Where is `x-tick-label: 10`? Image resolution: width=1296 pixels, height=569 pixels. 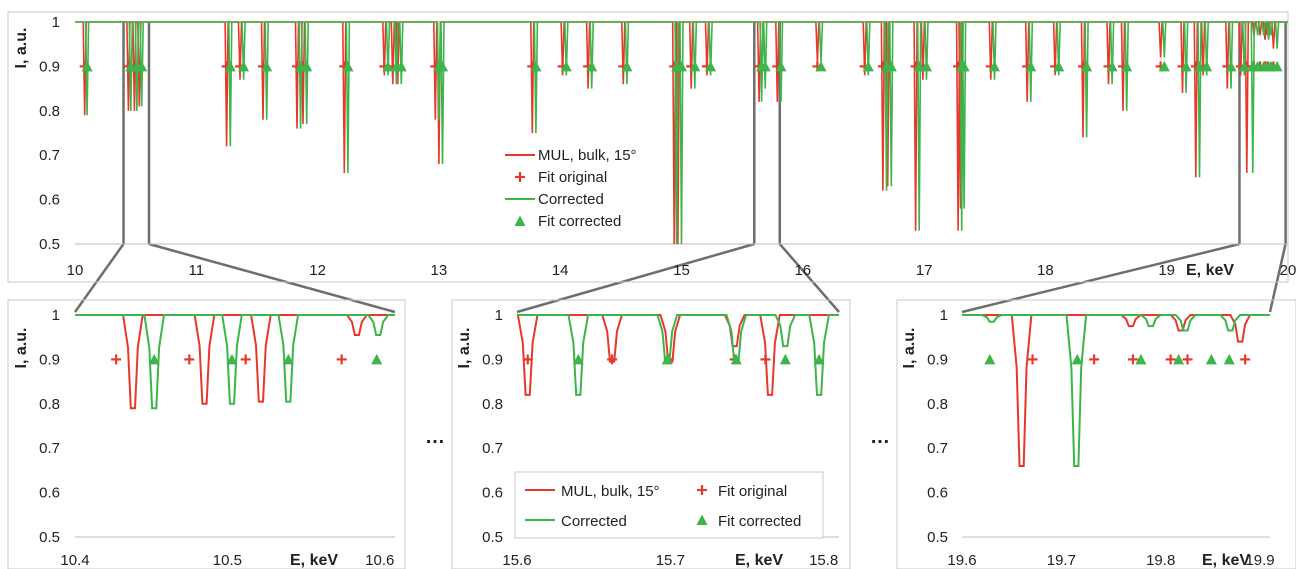 x-tick-label: 10 is located at coordinates (75, 270).